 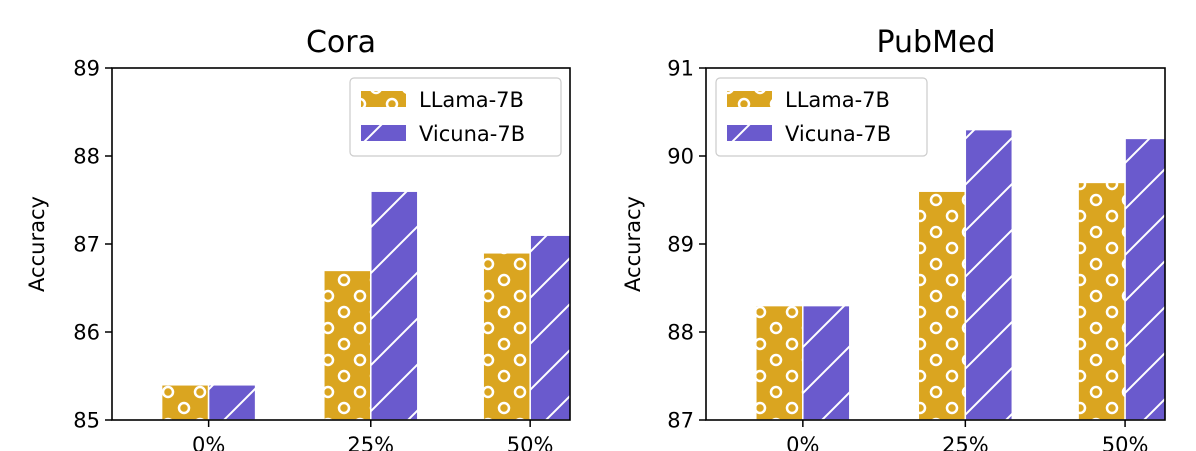 I want to click on y-tick-label: 86, so click(x=86, y=333).